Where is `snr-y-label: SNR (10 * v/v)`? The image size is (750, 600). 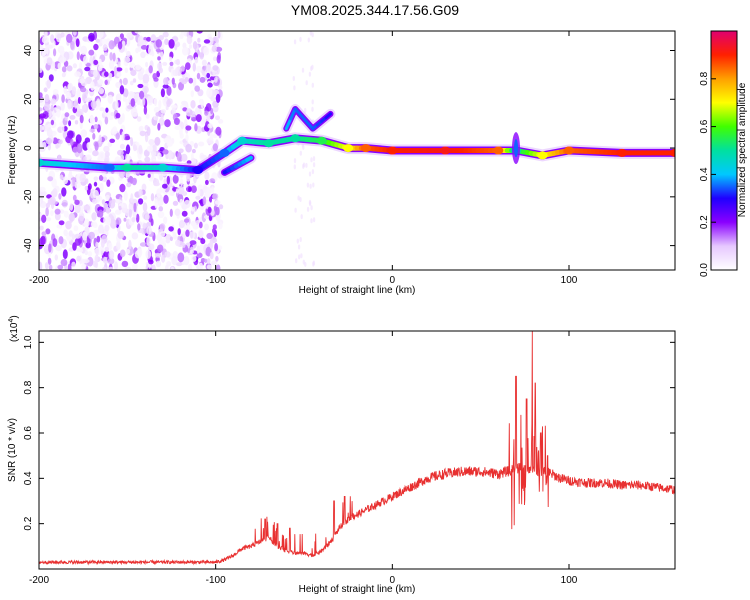 snr-y-label: SNR (10 * v/v) is located at coordinates (12, 450).